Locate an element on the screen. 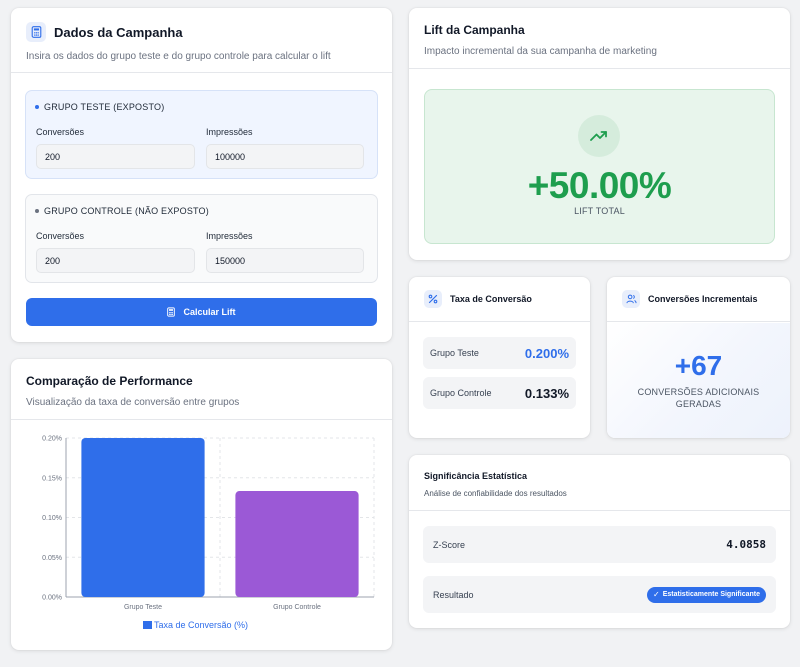  conversion-test-label: Grupo Teste is located at coordinates (454, 353).